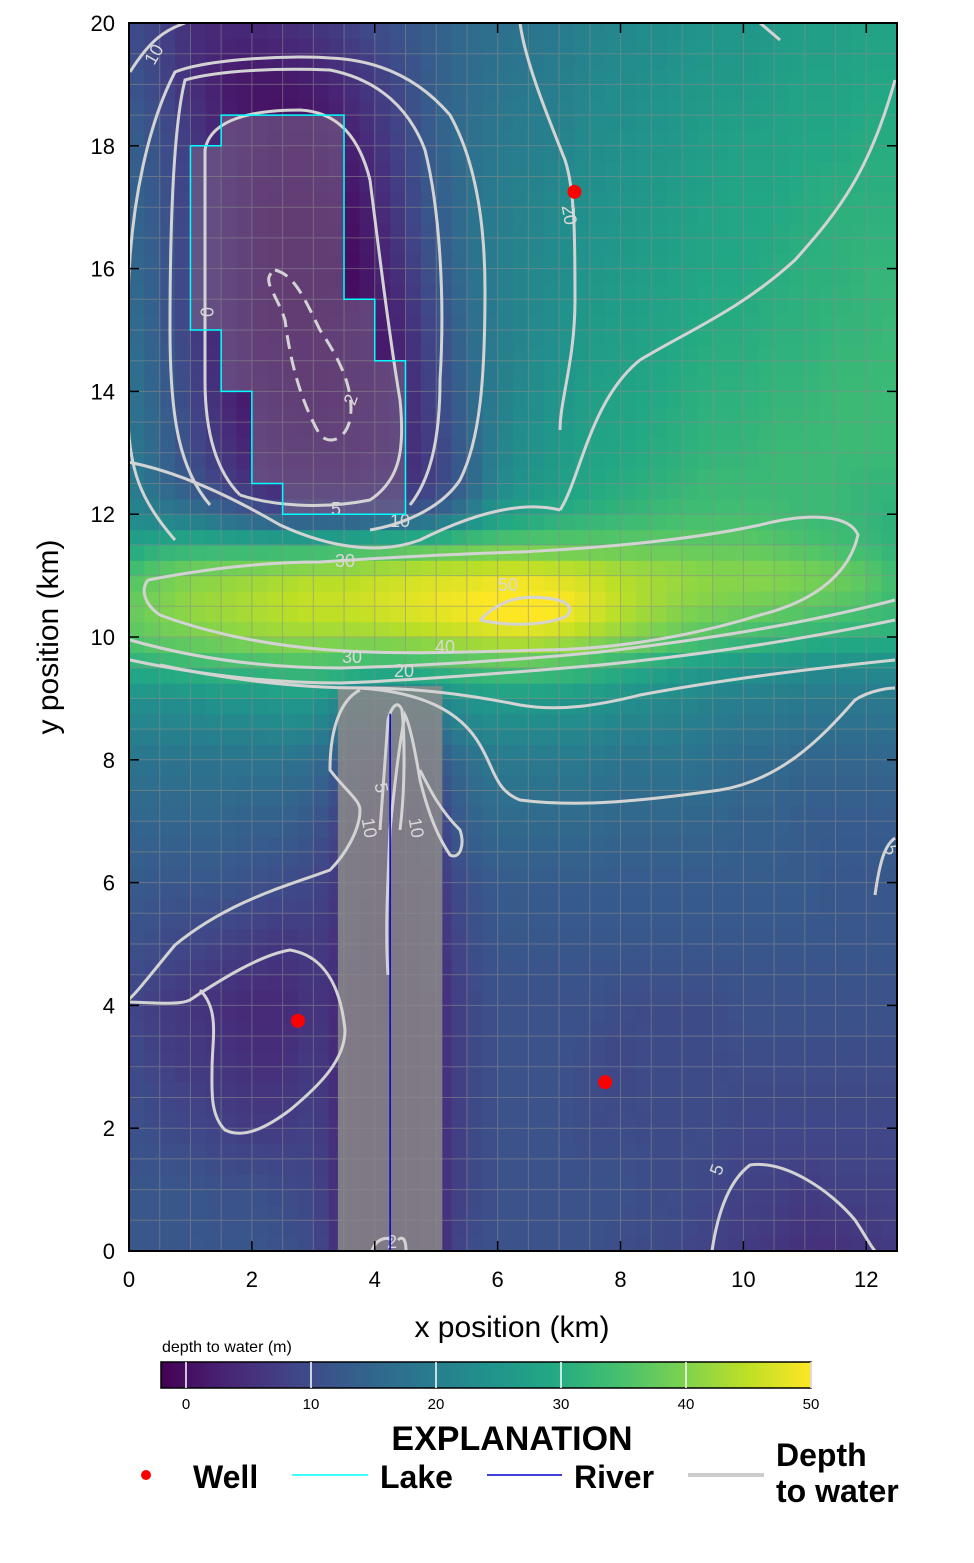 Image resolution: width=974 pixels, height=1563 pixels. What do you see at coordinates (311, 1404) in the screenshot?
I see `colorbar-tick-label: 10` at bounding box center [311, 1404].